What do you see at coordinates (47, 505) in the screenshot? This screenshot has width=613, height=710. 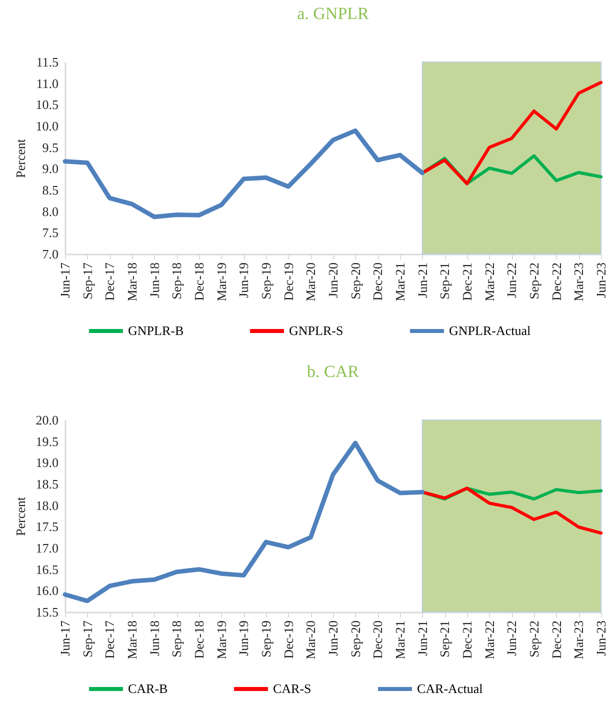 I see `y-tick-label: 18.0` at bounding box center [47, 505].